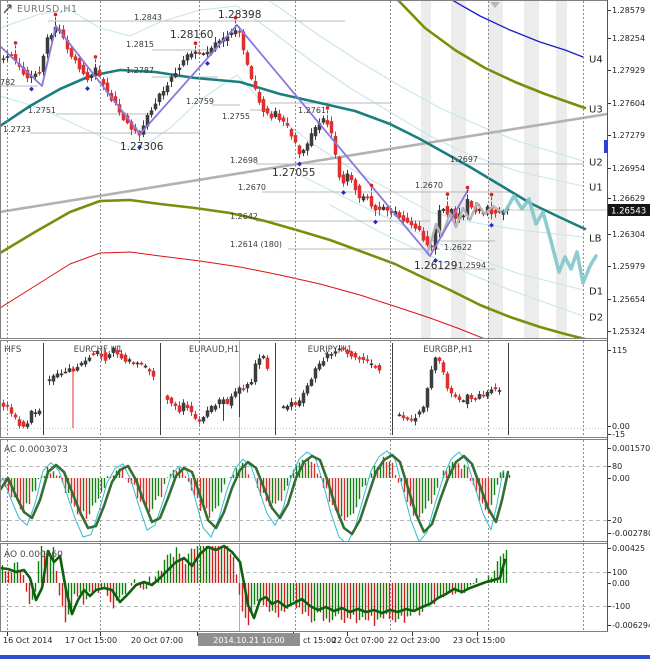 This screenshot has width=650, height=660. Describe the element at coordinates (628, 103) in the screenshot. I see `price-axis-label: 1.27604` at that location.